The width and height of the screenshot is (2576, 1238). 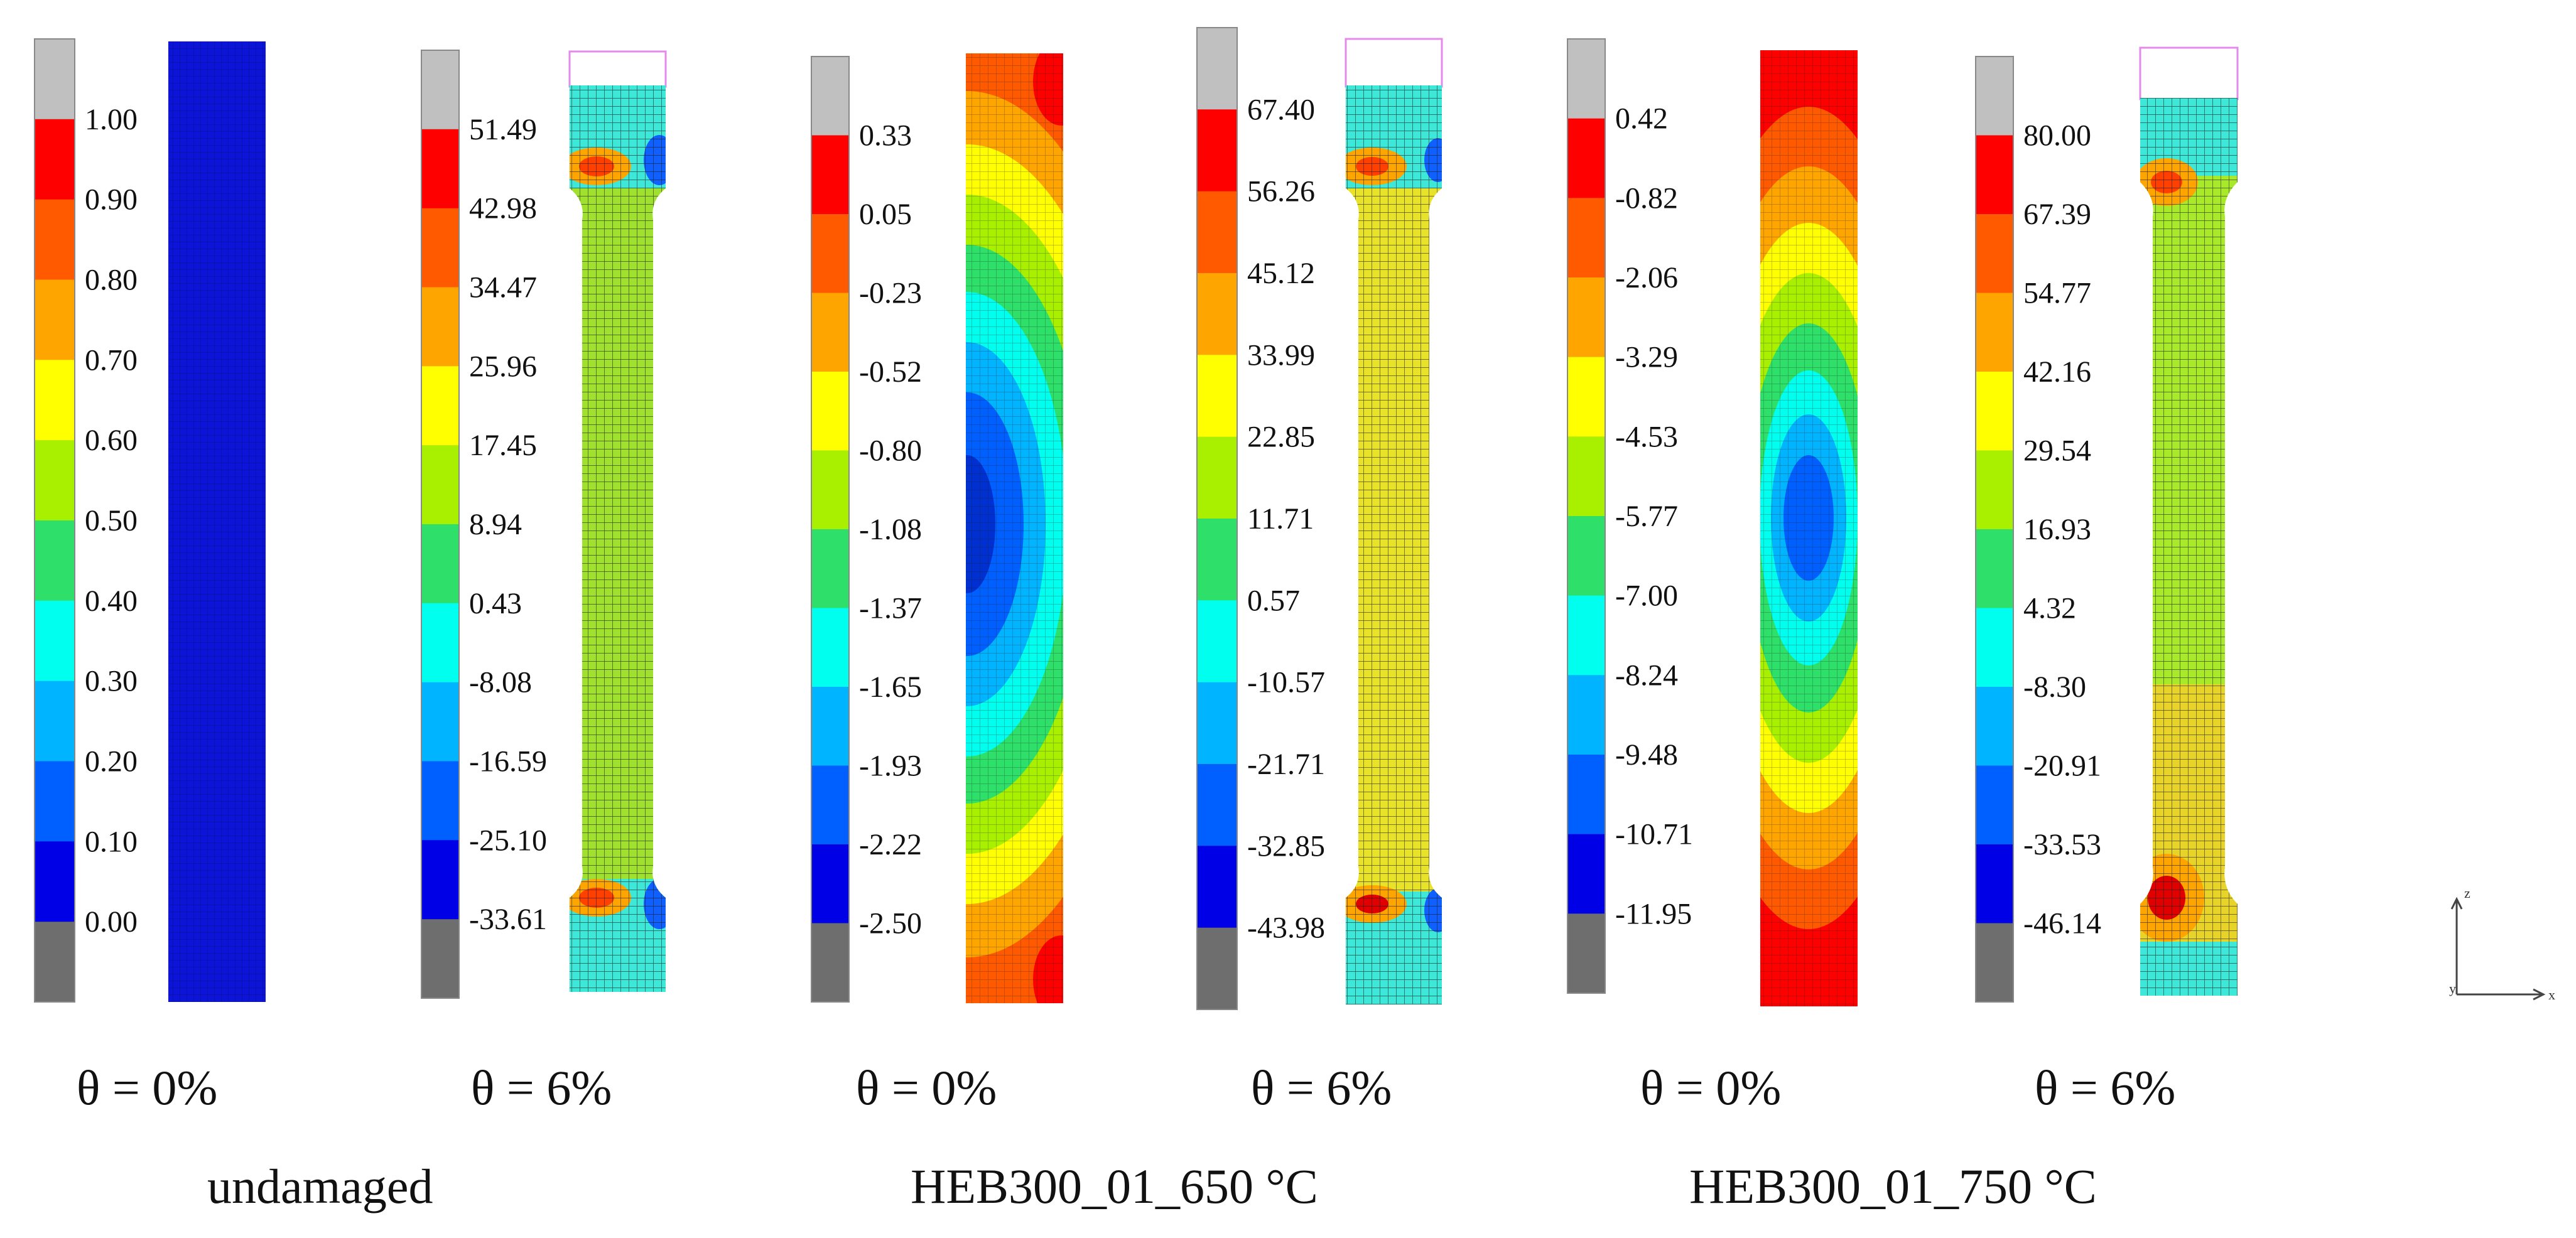 What do you see at coordinates (2057, 293) in the screenshot?
I see `colorbar-6-tick-label: 54.77` at bounding box center [2057, 293].